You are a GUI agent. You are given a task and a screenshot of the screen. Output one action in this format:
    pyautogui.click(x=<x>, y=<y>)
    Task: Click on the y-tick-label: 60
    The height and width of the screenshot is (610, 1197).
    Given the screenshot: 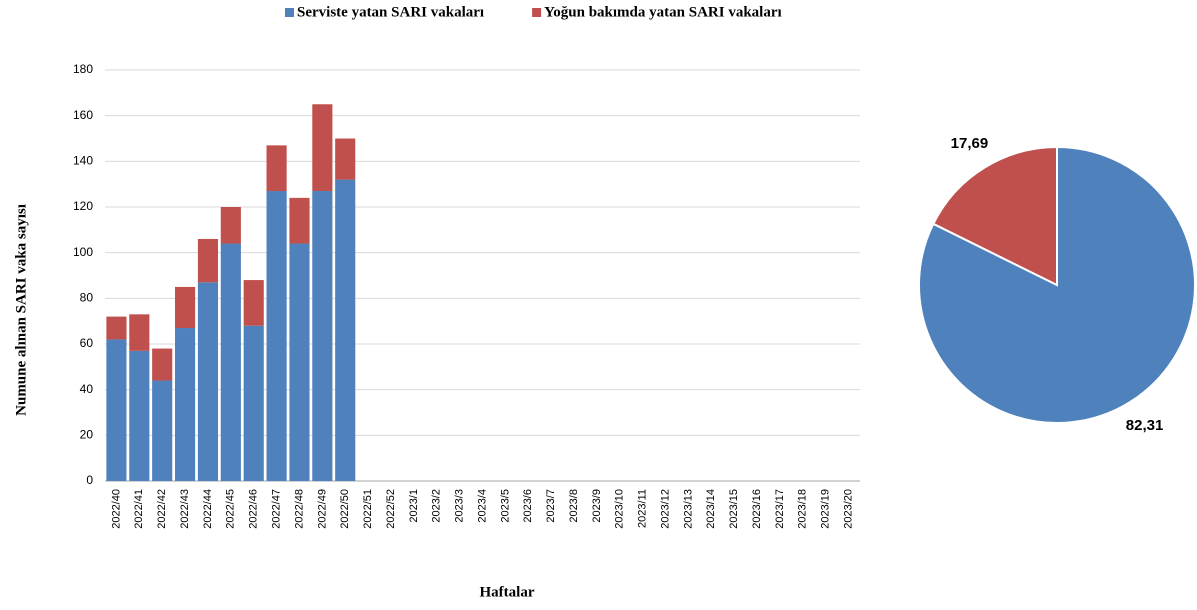 What is the action you would take?
    pyautogui.click(x=87, y=343)
    